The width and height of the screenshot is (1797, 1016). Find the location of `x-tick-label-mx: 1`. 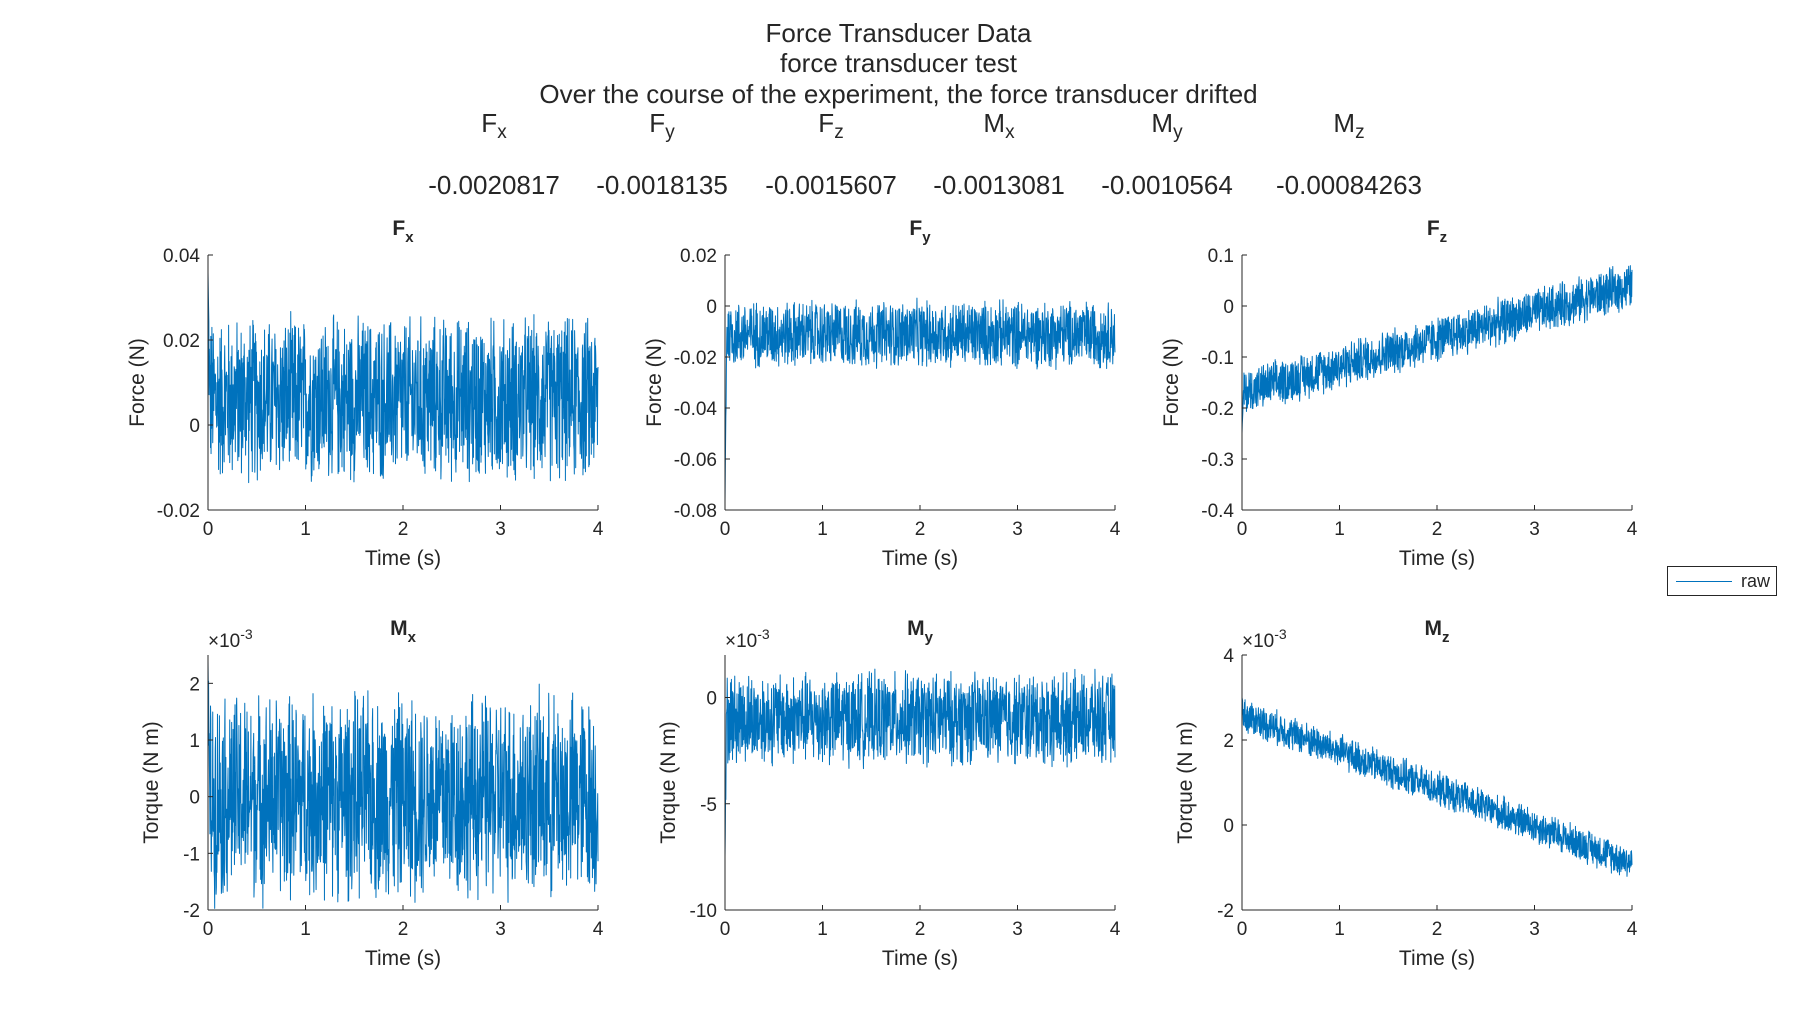

x-tick-label-mx: 1 is located at coordinates (305, 929).